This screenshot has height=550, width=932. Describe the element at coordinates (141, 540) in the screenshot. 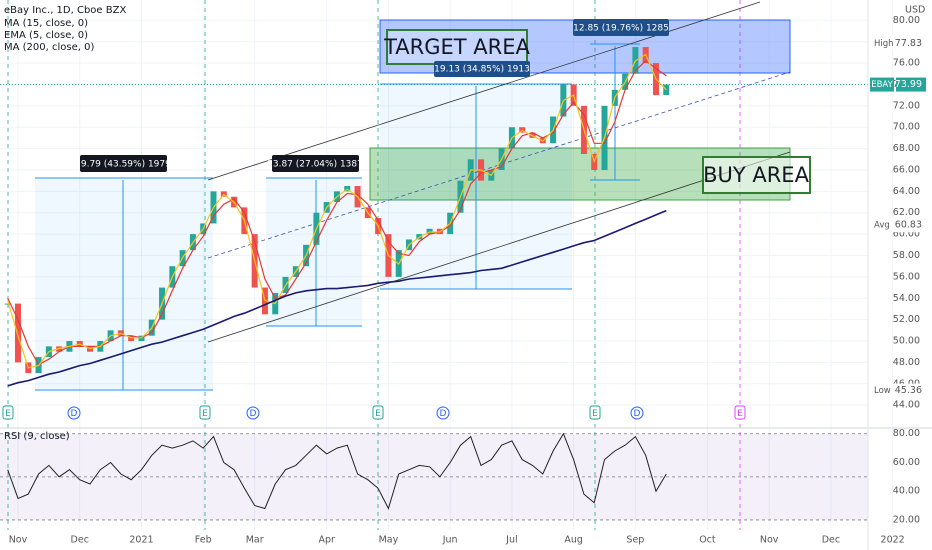

I see `x-tick-label: 2021` at that location.